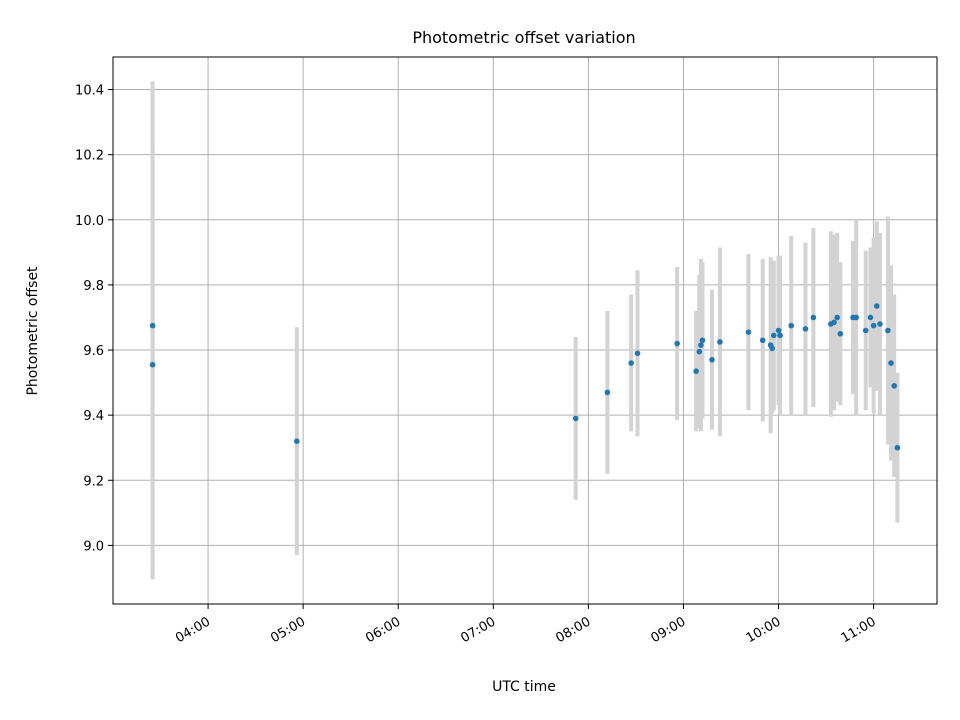  What do you see at coordinates (93, 416) in the screenshot?
I see `y-tick-label: 9.4` at bounding box center [93, 416].